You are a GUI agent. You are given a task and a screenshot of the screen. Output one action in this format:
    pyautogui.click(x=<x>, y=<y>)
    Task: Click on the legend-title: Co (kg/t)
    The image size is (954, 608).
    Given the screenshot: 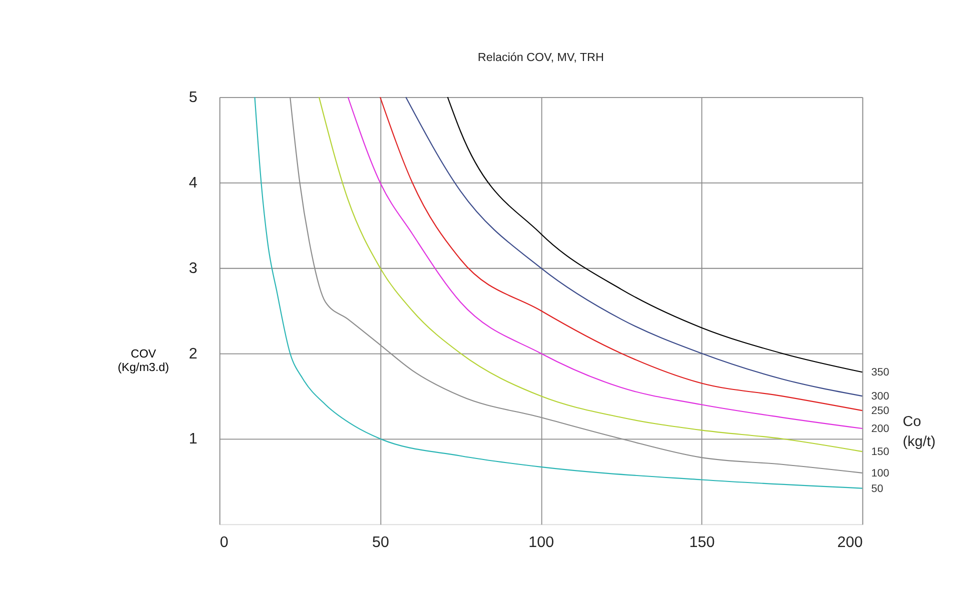 What is the action you would take?
    pyautogui.click(x=919, y=432)
    